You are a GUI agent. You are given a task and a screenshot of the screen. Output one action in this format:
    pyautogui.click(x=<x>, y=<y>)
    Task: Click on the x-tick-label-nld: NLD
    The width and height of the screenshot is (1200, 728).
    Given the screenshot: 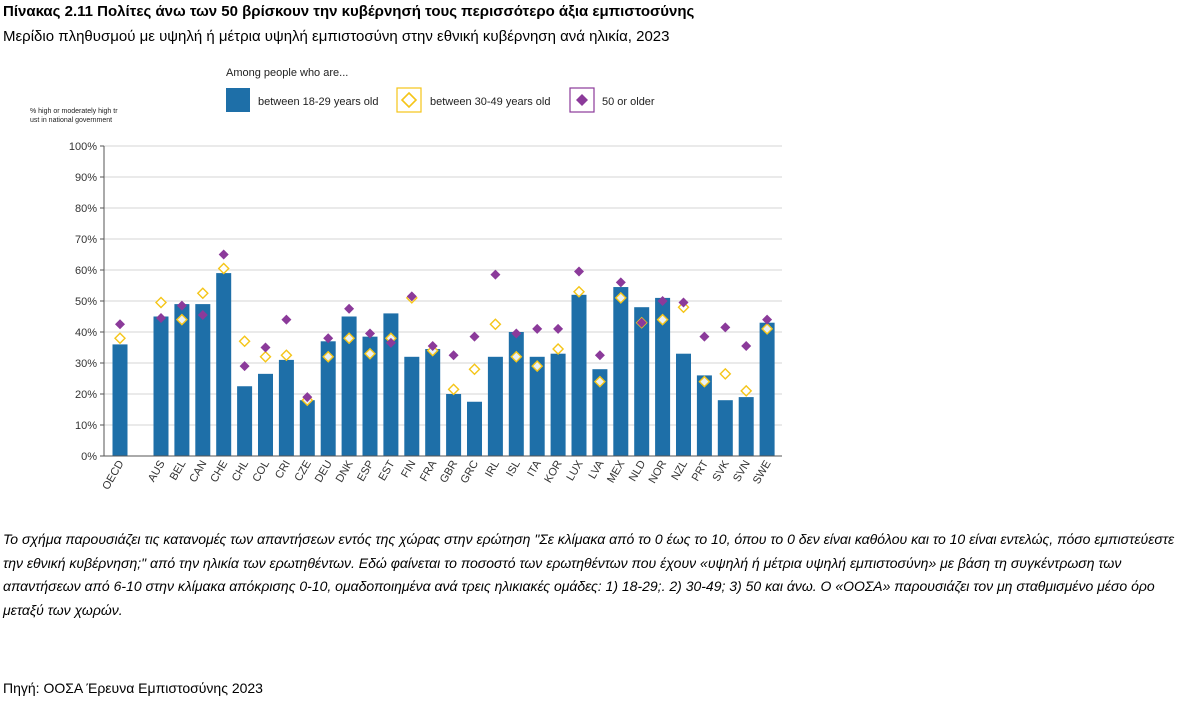 What is the action you would take?
    pyautogui.click(x=637, y=470)
    